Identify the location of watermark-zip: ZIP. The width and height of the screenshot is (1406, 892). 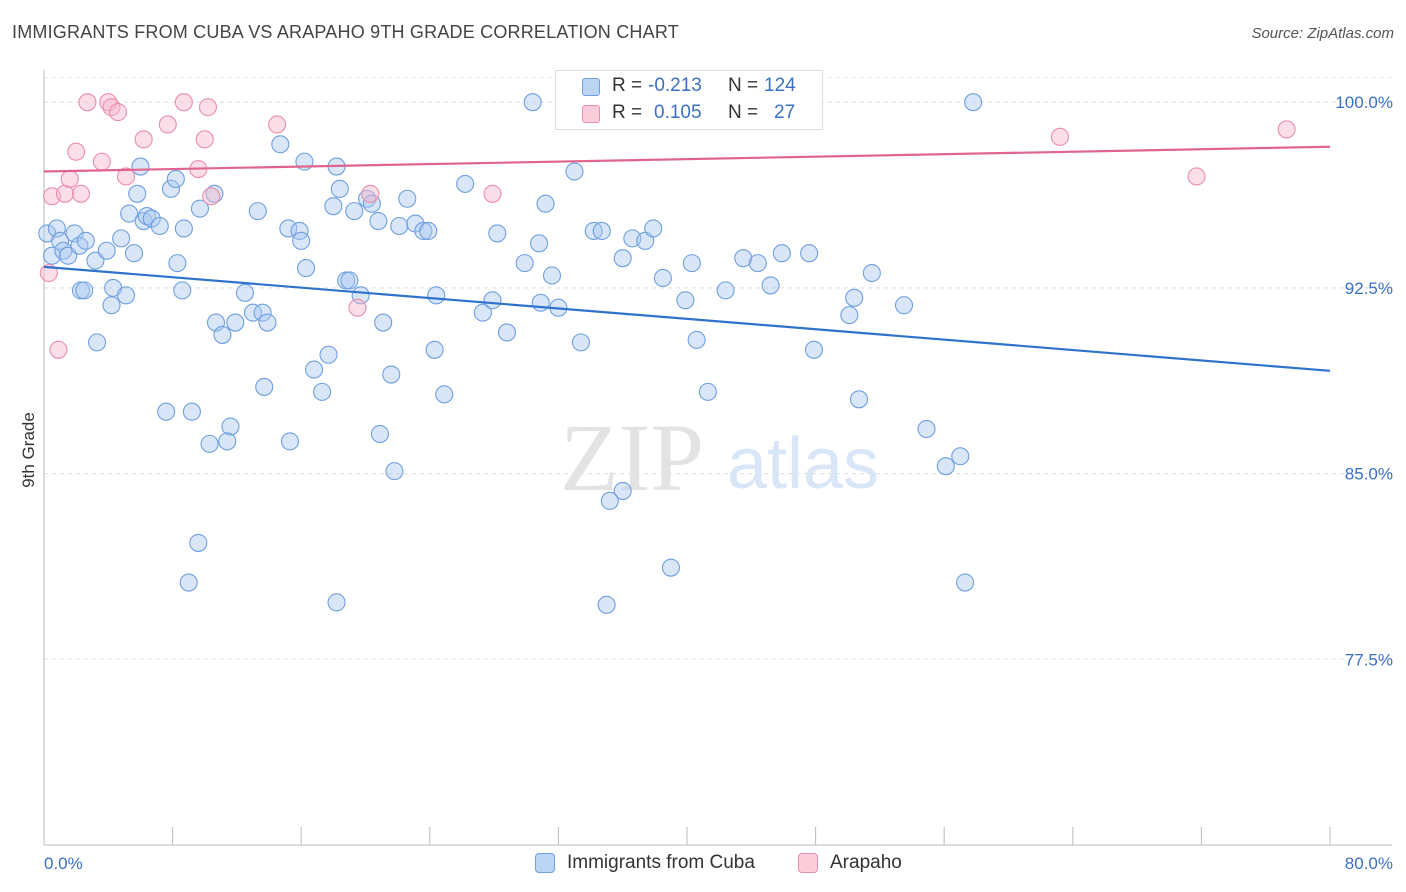
(632, 457).